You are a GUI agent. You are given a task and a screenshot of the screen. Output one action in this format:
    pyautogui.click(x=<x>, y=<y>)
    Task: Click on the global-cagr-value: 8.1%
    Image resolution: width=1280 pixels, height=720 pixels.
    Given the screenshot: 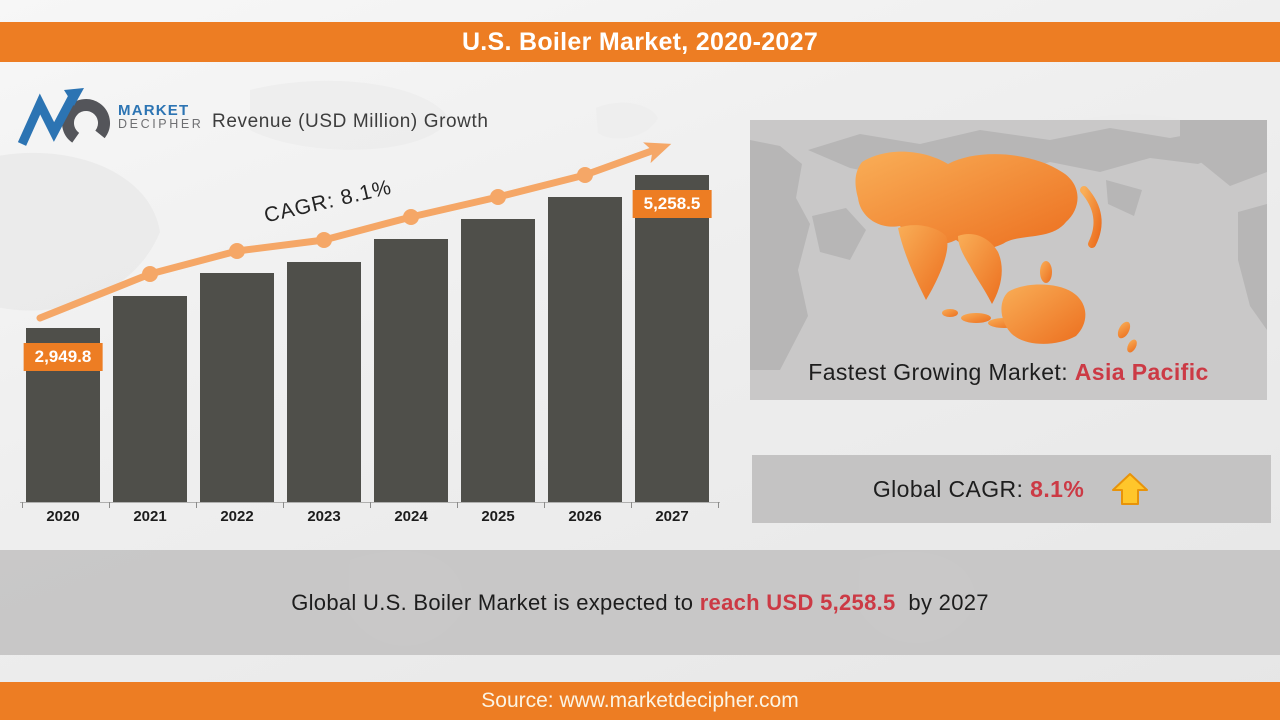 What is the action you would take?
    pyautogui.click(x=1057, y=488)
    